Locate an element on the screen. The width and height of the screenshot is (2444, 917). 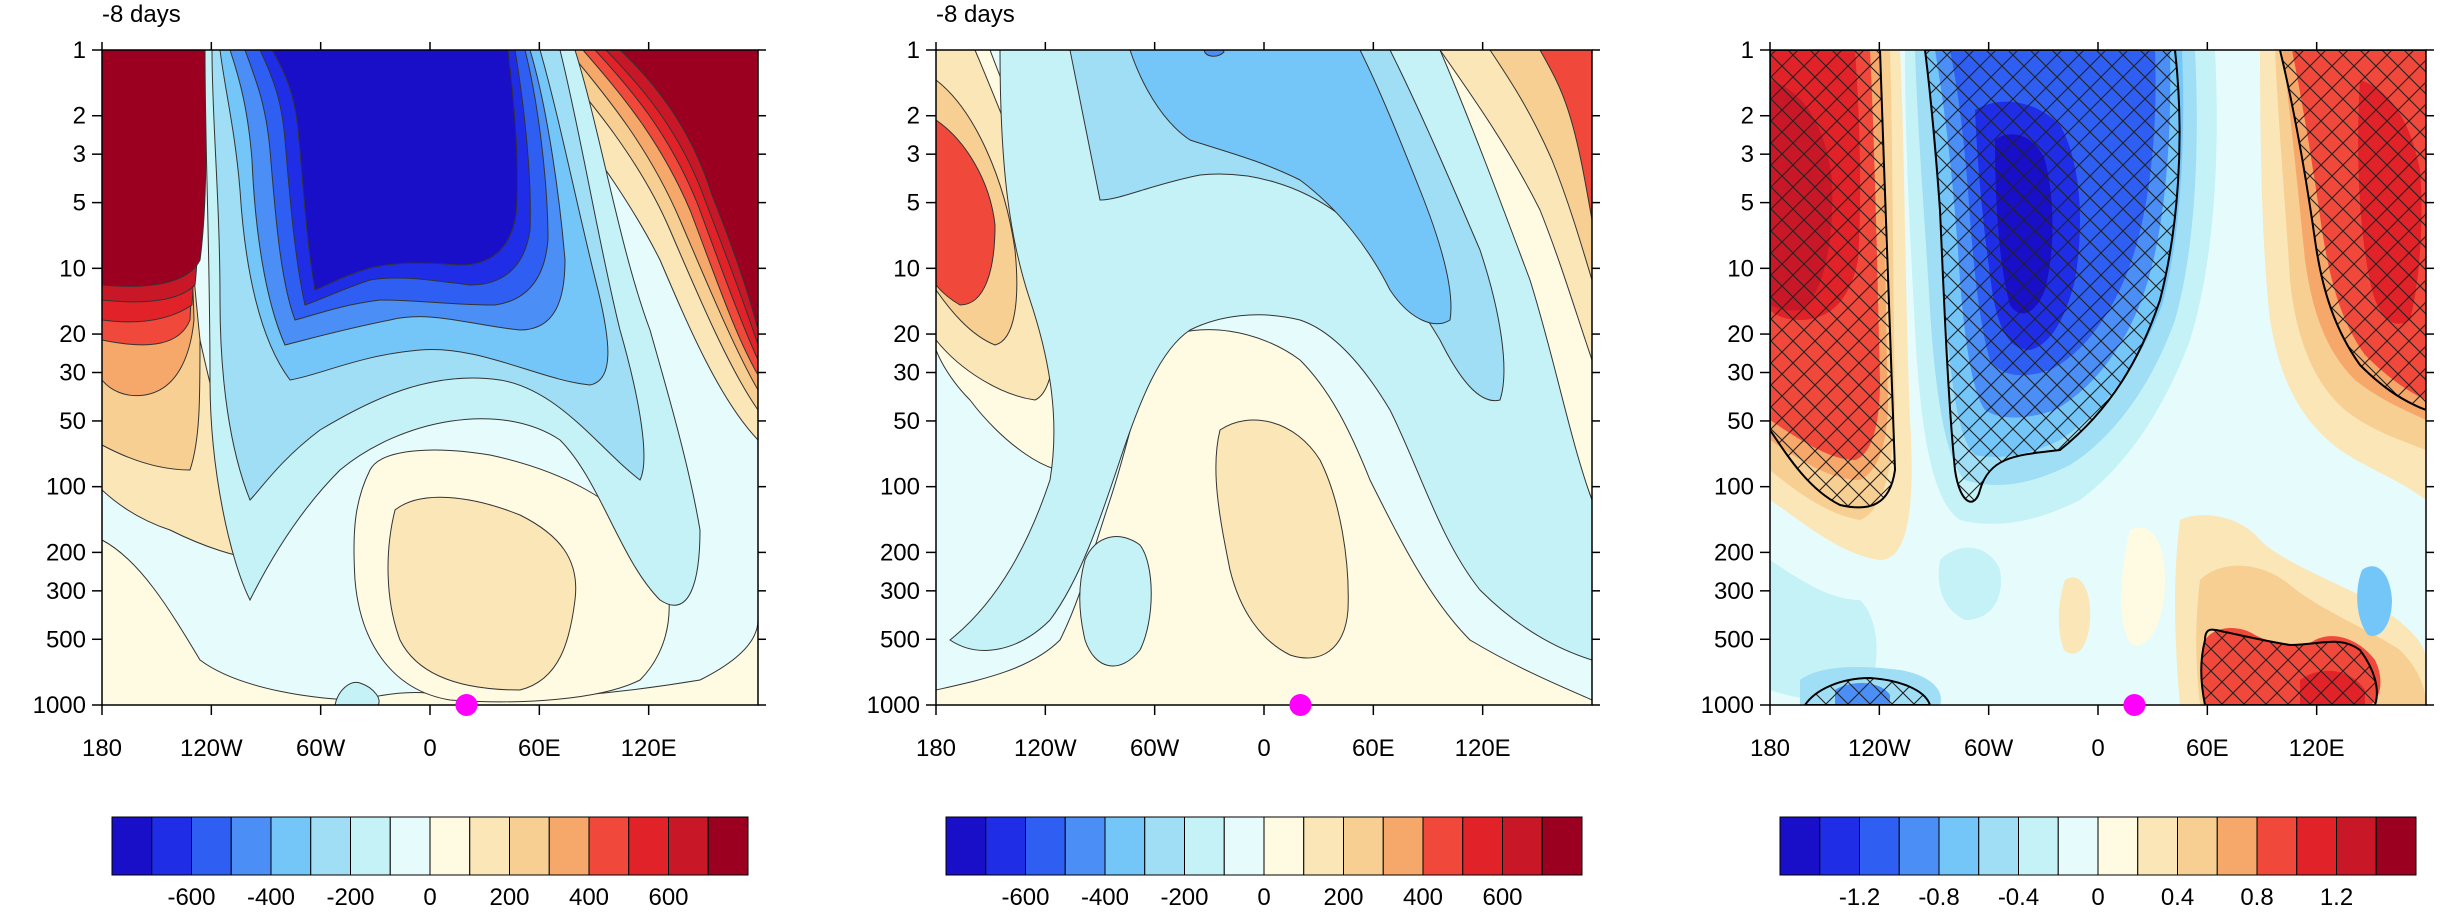
colorbar-label: -0.8 is located at coordinates (1938, 897).